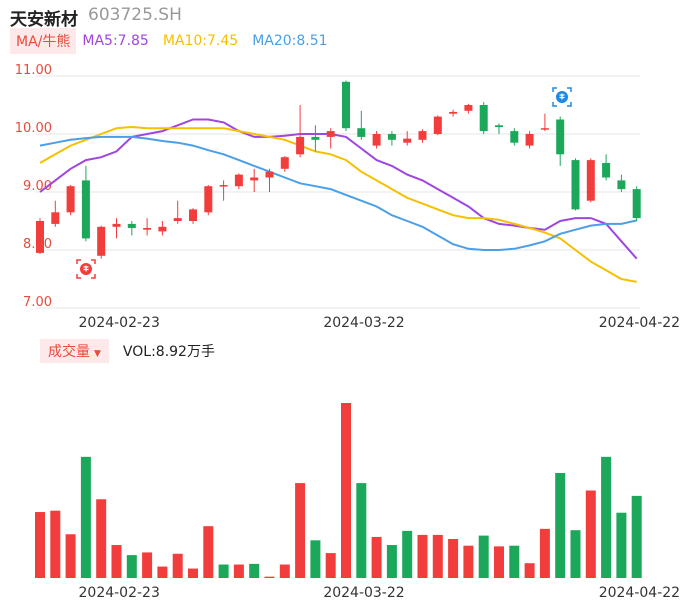  I want to click on bull-marker-icon, so click(86, 269).